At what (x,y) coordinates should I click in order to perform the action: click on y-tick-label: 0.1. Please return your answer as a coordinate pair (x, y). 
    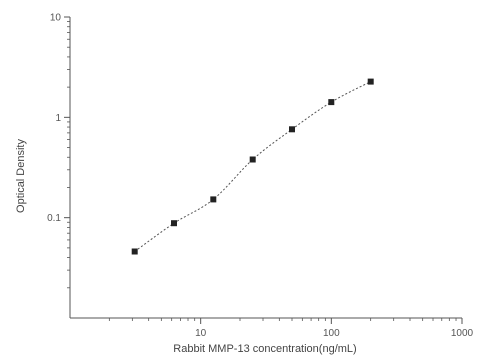
    Looking at the image, I should click on (54, 218).